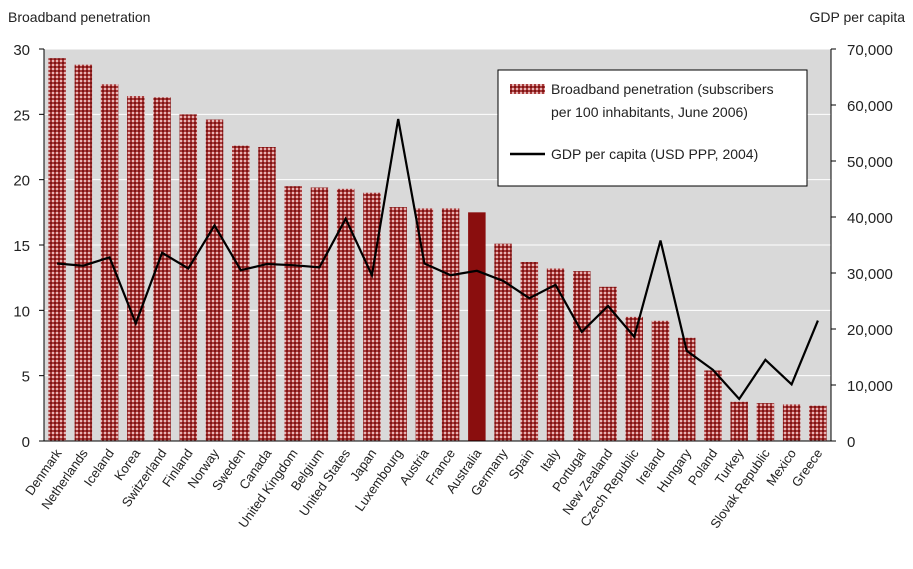  Describe the element at coordinates (26, 377) in the screenshot. I see `left-tick-label: 5` at that location.